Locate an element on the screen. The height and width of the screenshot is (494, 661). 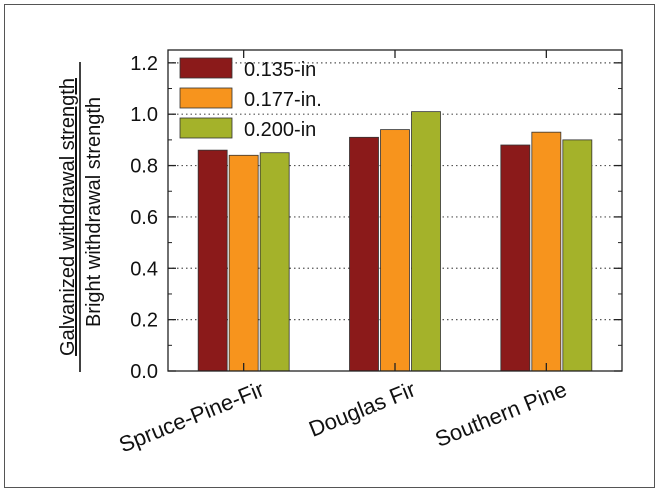
y-tick-label: 0.6 is located at coordinates (144, 218).